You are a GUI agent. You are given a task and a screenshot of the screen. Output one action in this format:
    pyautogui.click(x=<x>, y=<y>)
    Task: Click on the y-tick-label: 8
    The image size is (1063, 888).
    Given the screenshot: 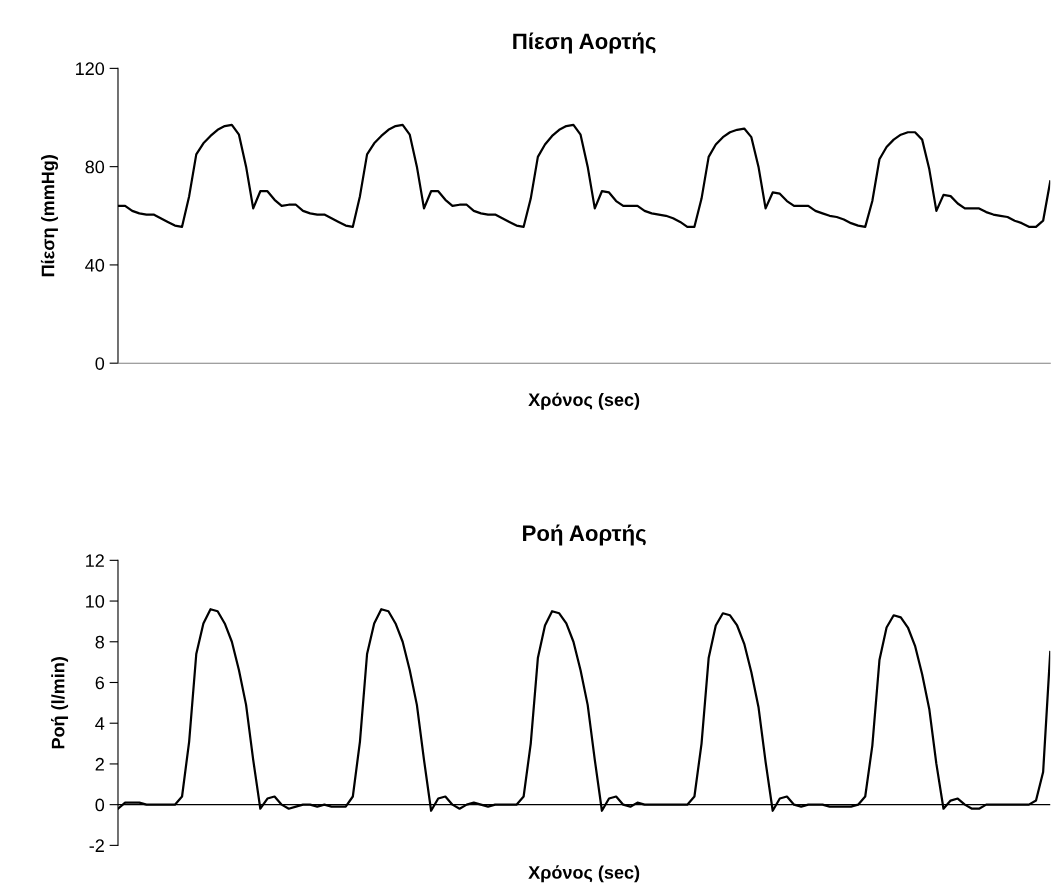 What is the action you would take?
    pyautogui.click(x=100, y=642)
    